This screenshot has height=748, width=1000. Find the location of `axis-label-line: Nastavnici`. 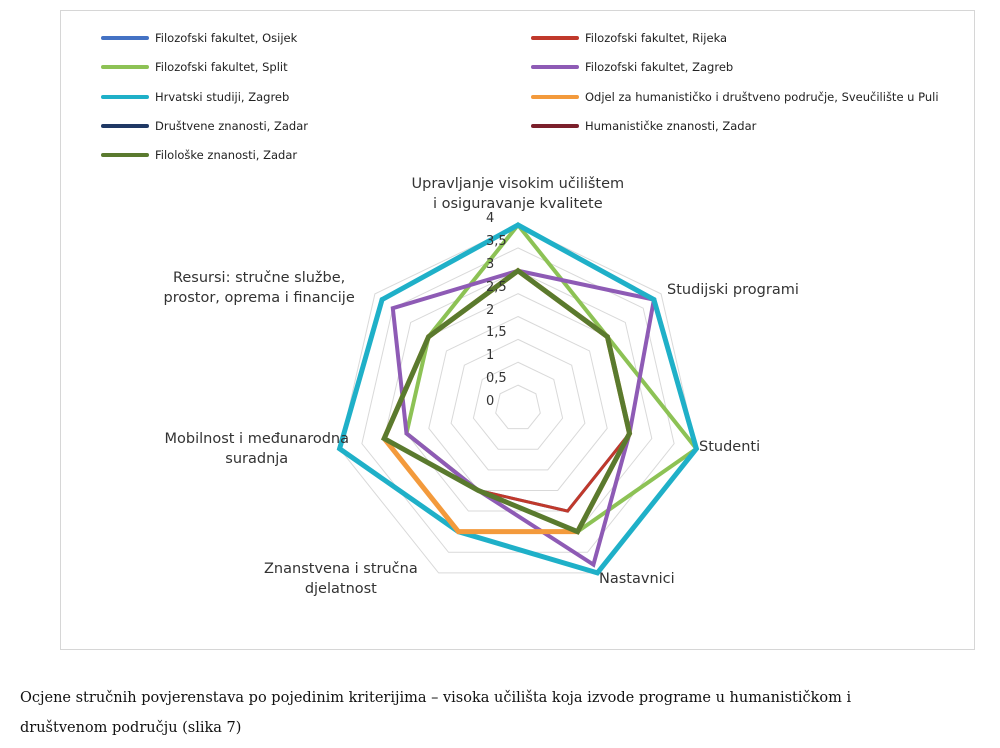

axis-label-line: Nastavnici is located at coordinates (637, 579).